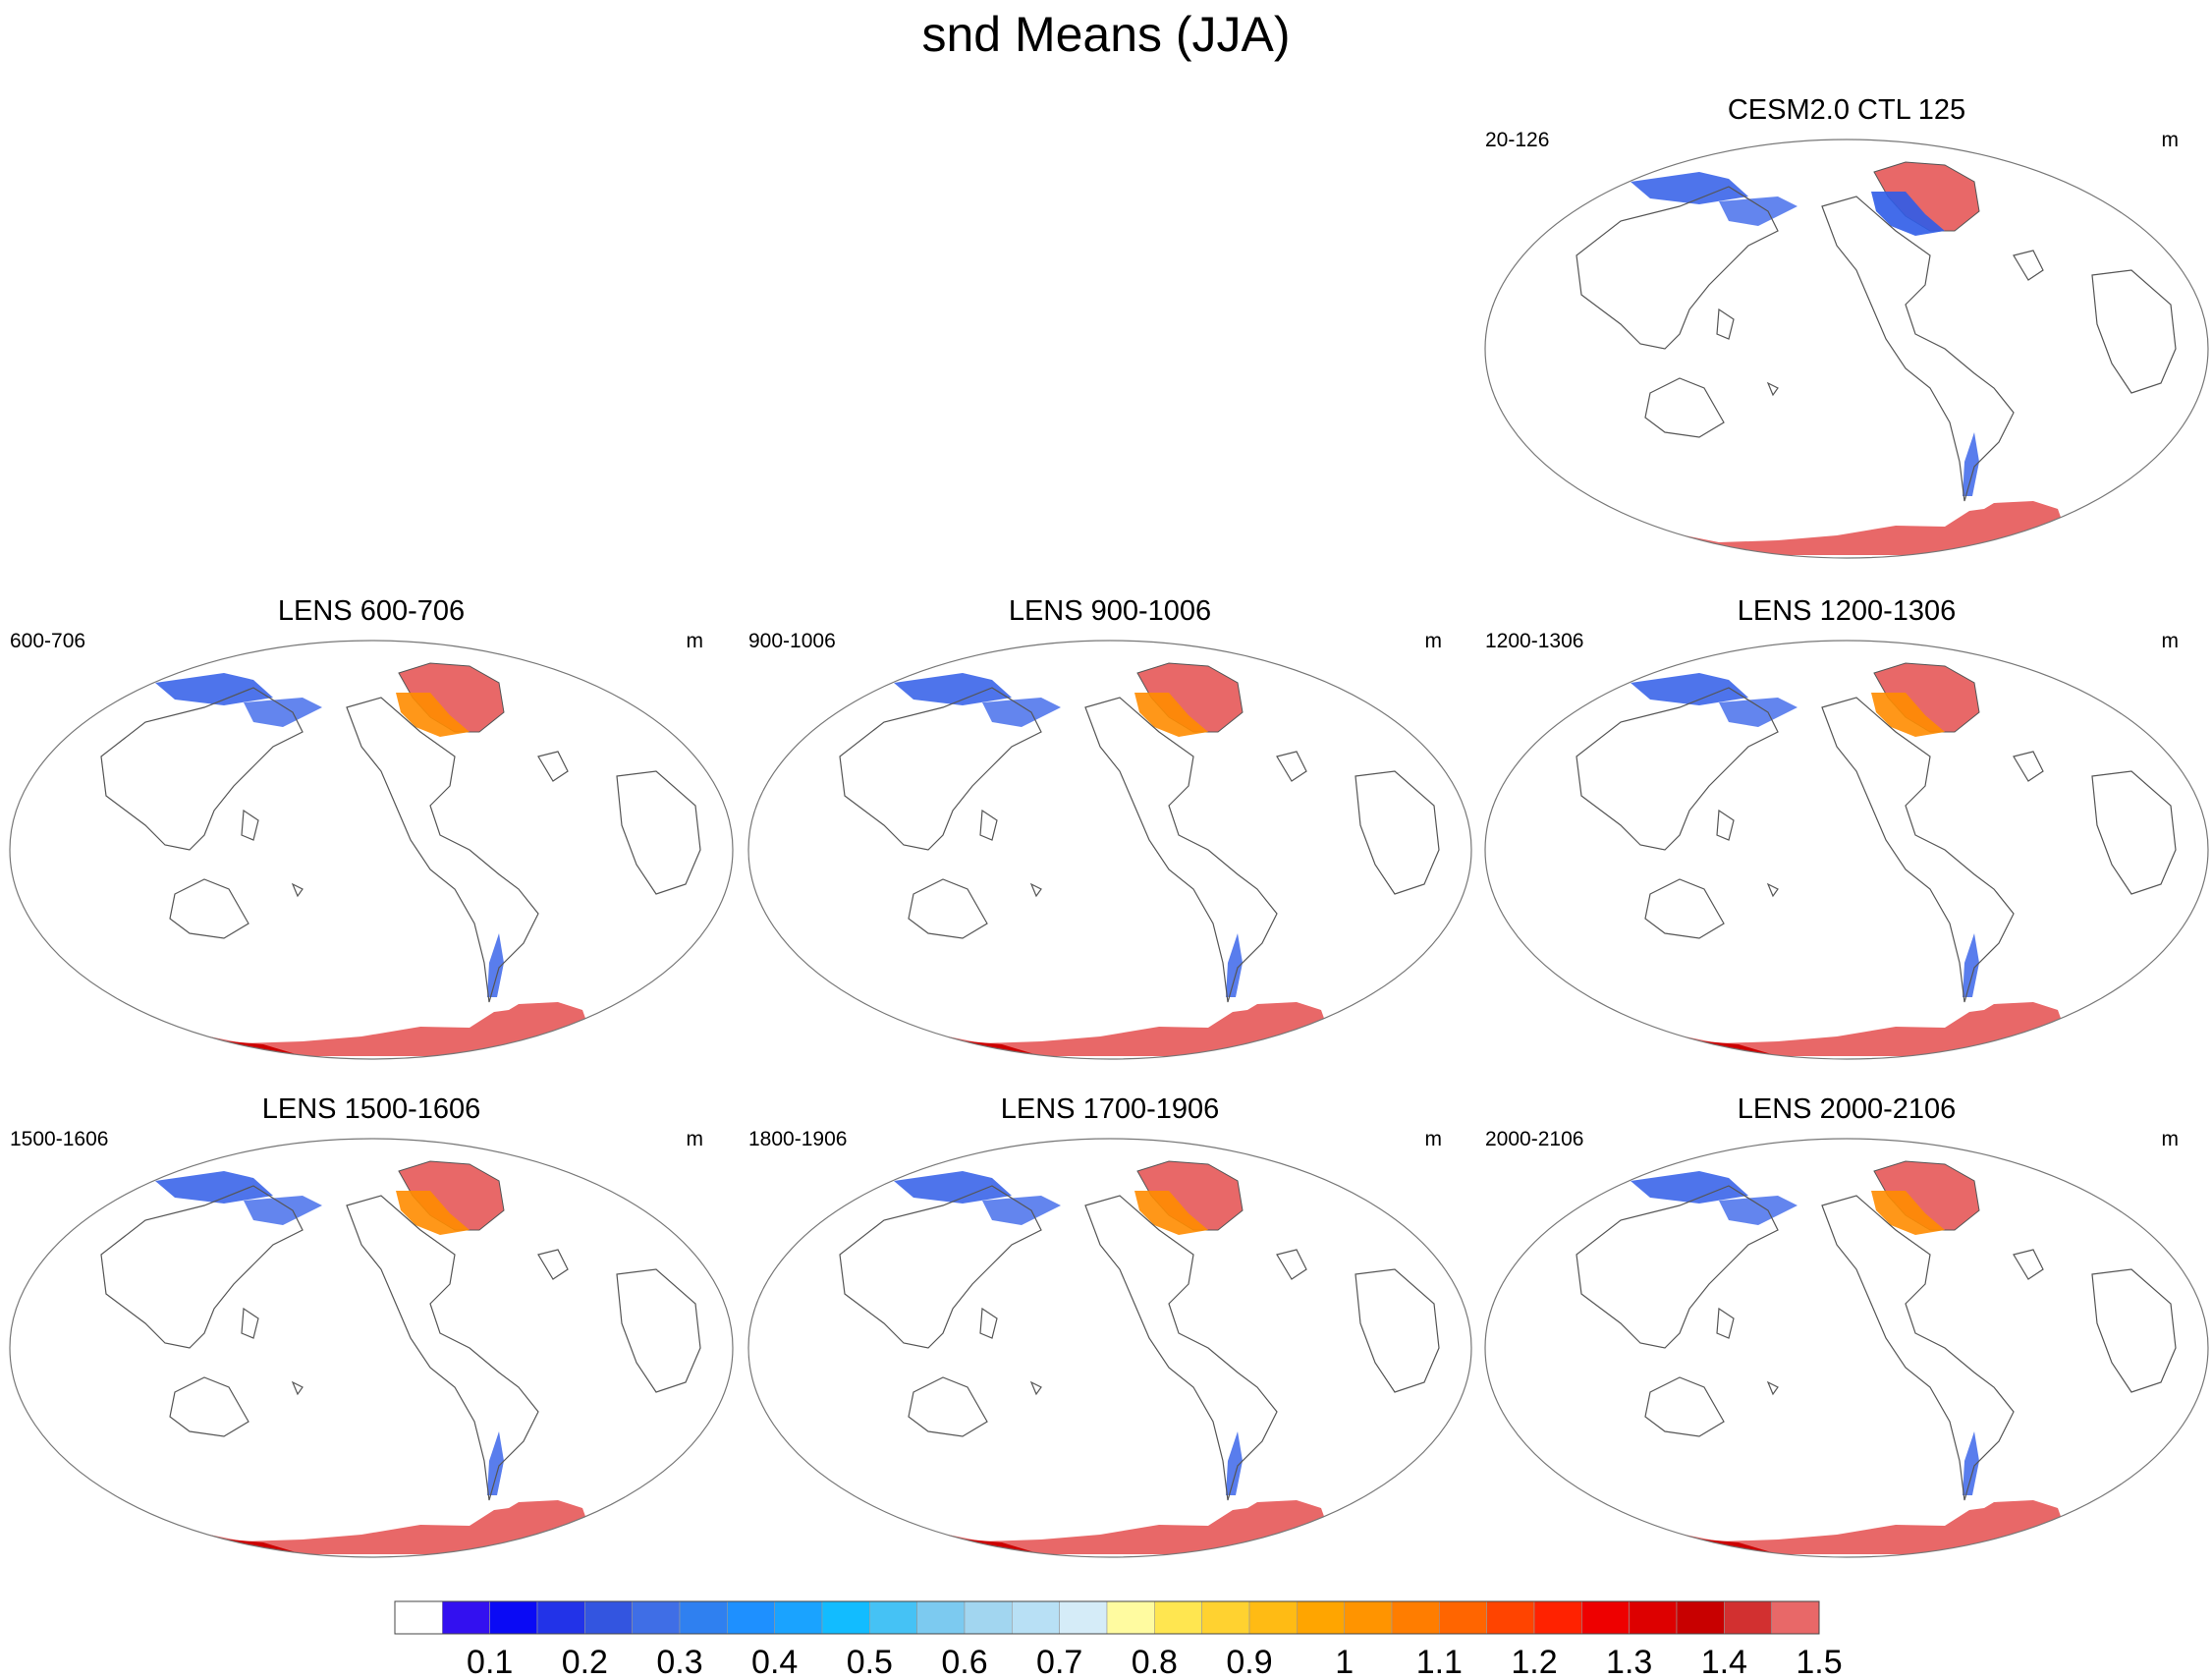 The height and width of the screenshot is (1680, 2212). What do you see at coordinates (585, 1662) in the screenshot?
I see `colorbar-tick-label: 0.2` at bounding box center [585, 1662].